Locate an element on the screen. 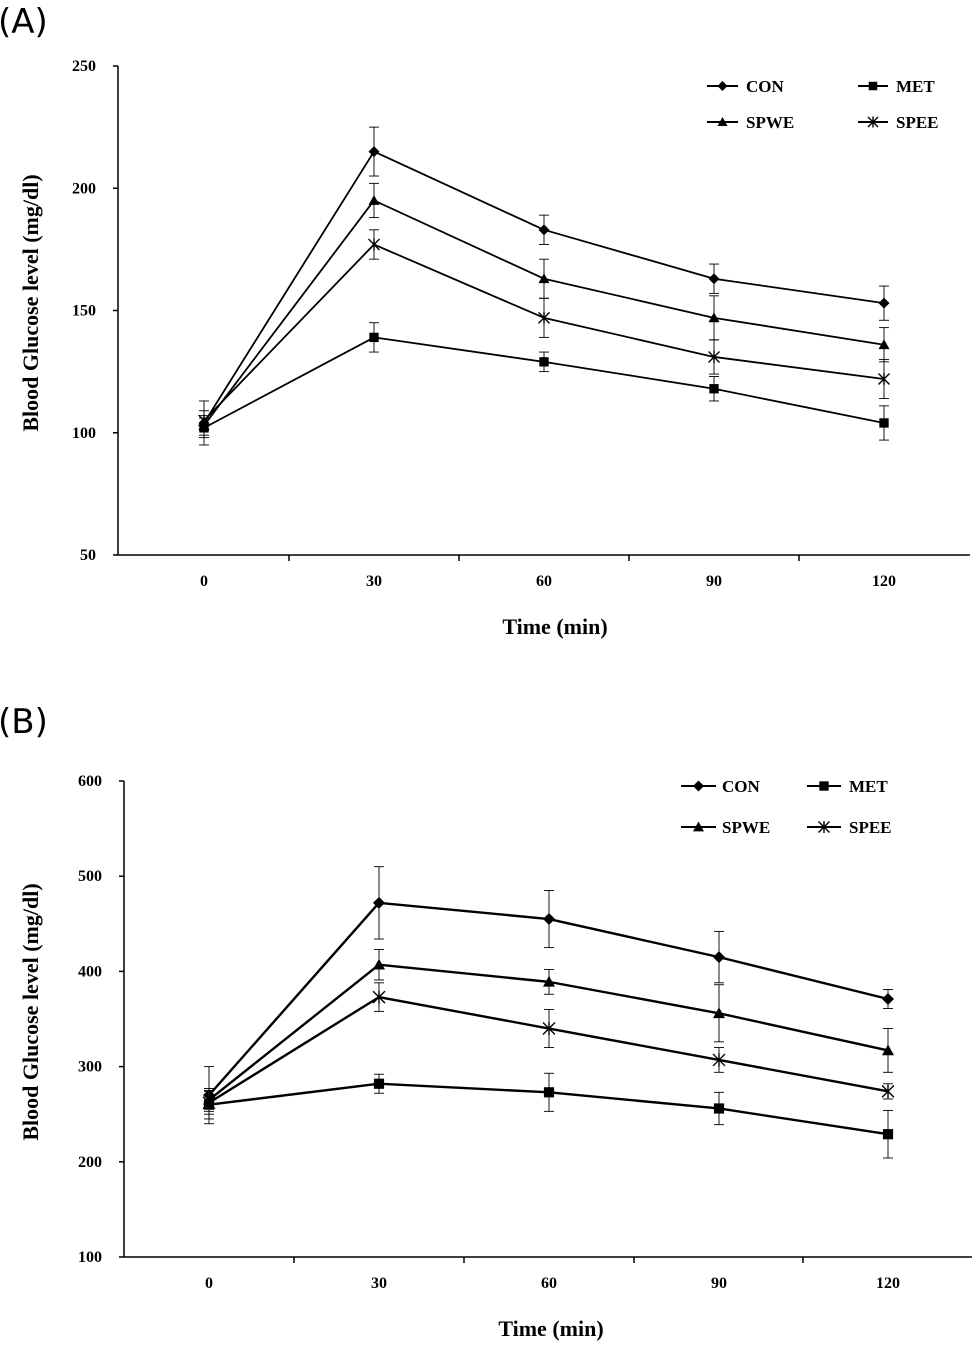 The height and width of the screenshot is (1353, 976). panel-b-legend-item-met: MET is located at coordinates (847, 786).